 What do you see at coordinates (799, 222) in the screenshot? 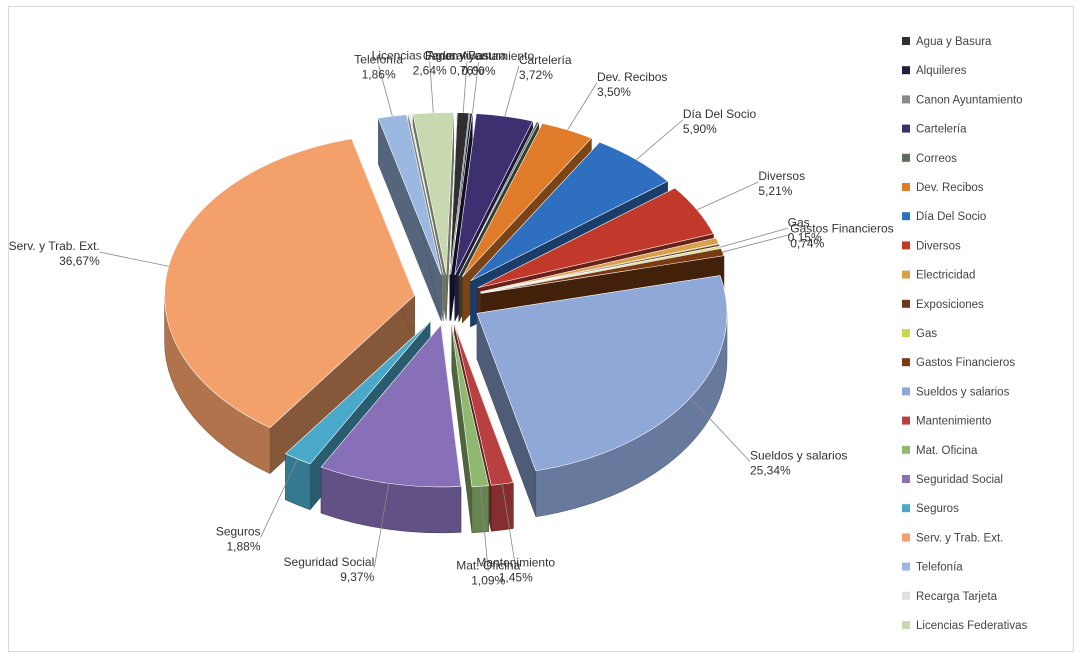
I see `data-label-gas: Gas` at bounding box center [799, 222].